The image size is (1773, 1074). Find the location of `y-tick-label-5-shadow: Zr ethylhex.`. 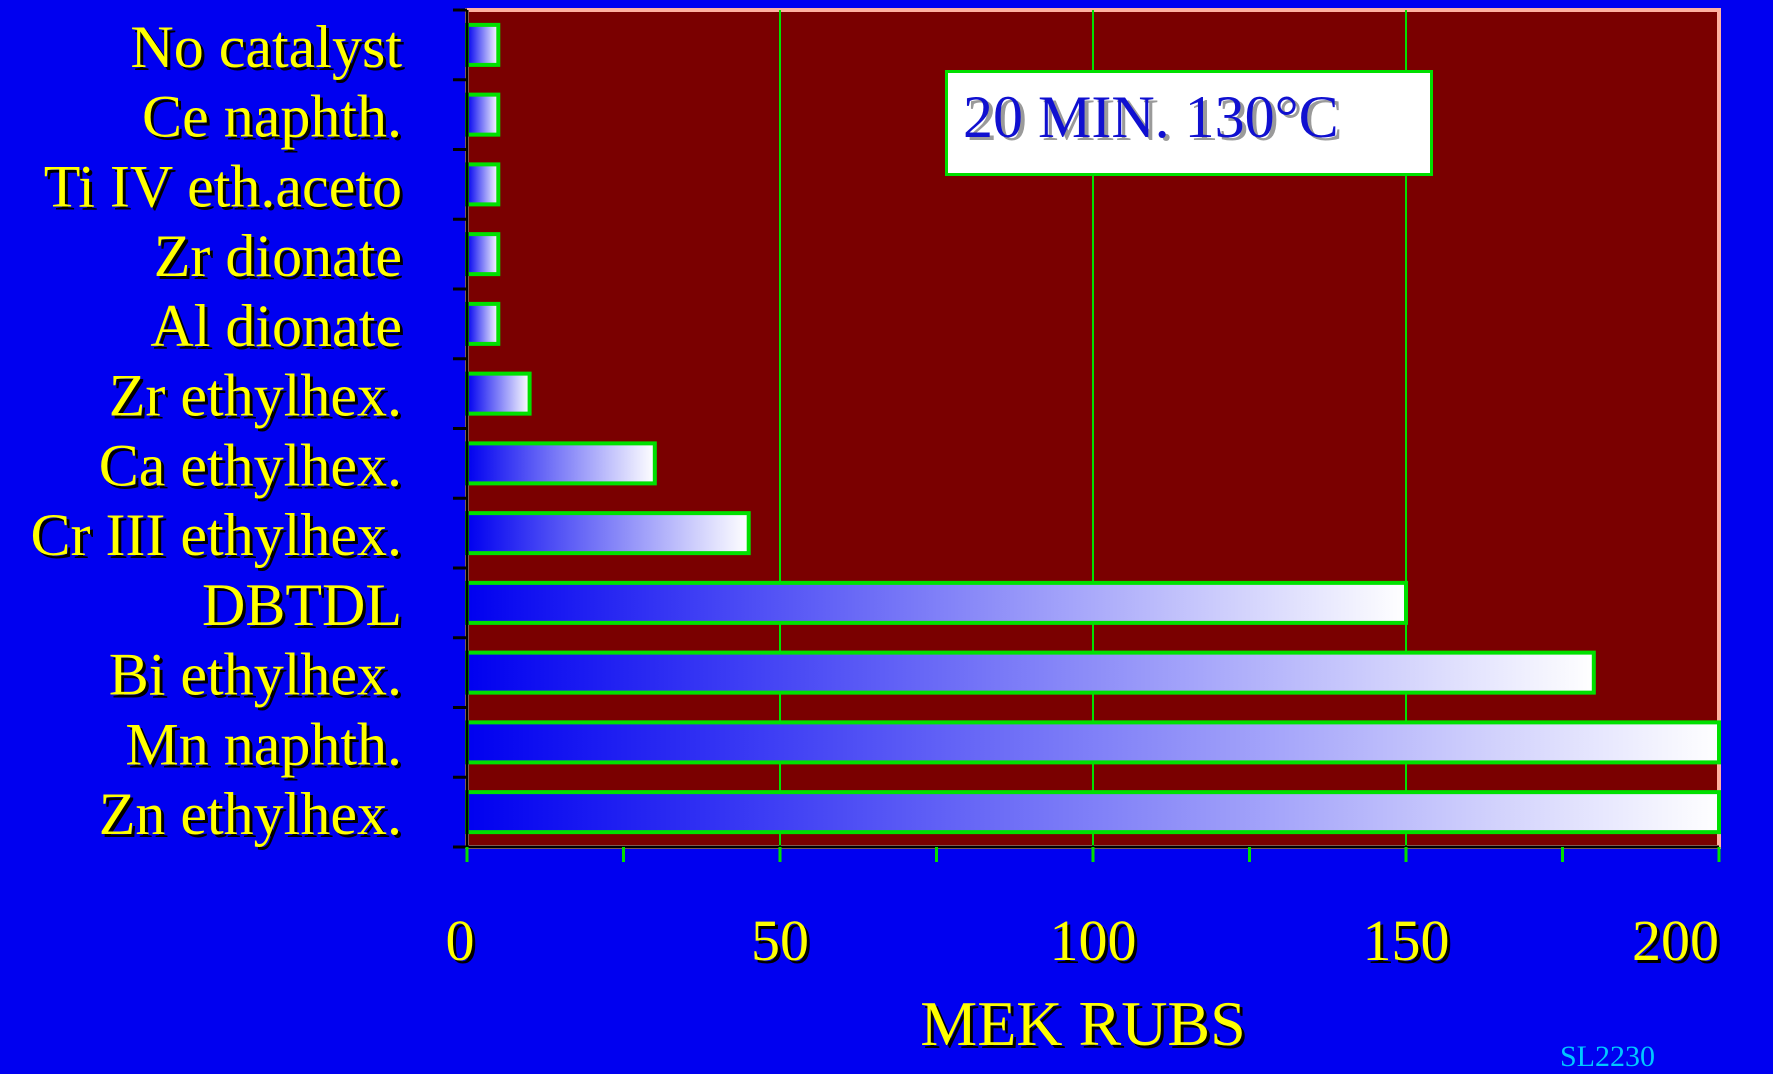

y-tick-label-5-shadow: Zr ethylhex. is located at coordinates (258, 399).